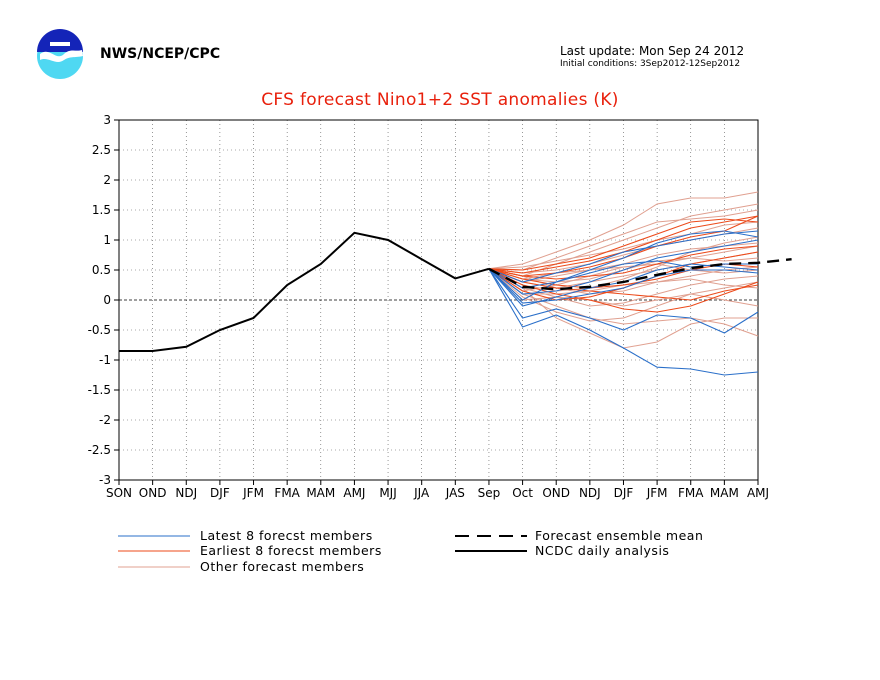  What do you see at coordinates (619, 535) in the screenshot?
I see `legend-label-mean: Forecast ensemble mean` at bounding box center [619, 535].